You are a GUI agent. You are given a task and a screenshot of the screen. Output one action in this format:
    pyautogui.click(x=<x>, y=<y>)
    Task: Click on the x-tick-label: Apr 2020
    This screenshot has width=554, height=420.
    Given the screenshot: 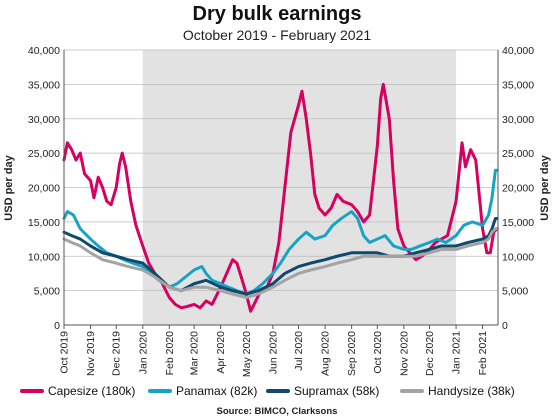 What is the action you would take?
    pyautogui.click(x=221, y=352)
    